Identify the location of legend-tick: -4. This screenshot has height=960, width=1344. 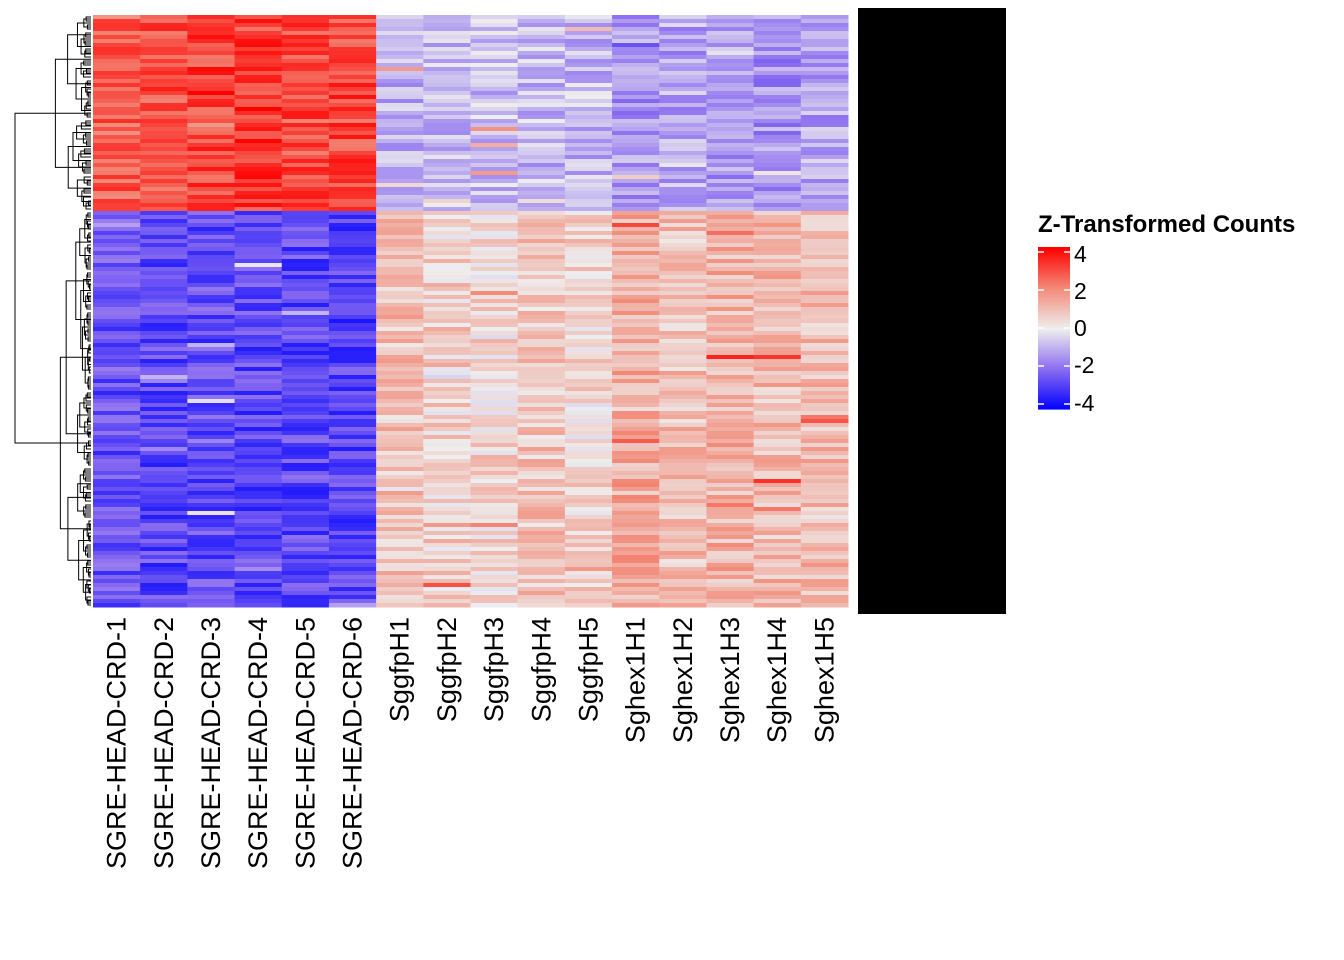
(1084, 403).